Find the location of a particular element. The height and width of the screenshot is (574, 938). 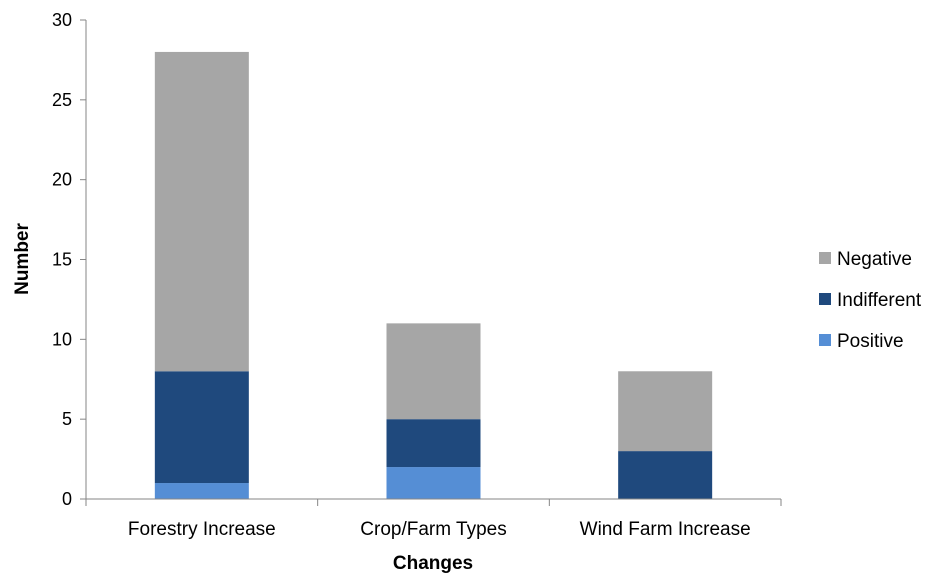

bar-positive-forestry-increase is located at coordinates (201, 491).